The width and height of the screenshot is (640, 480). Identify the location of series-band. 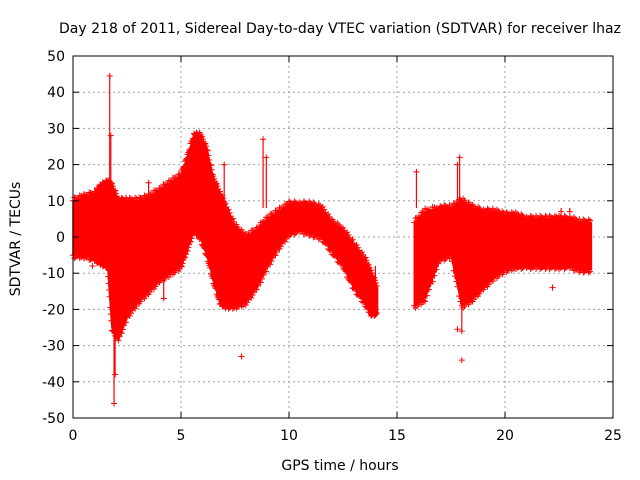
(502, 253).